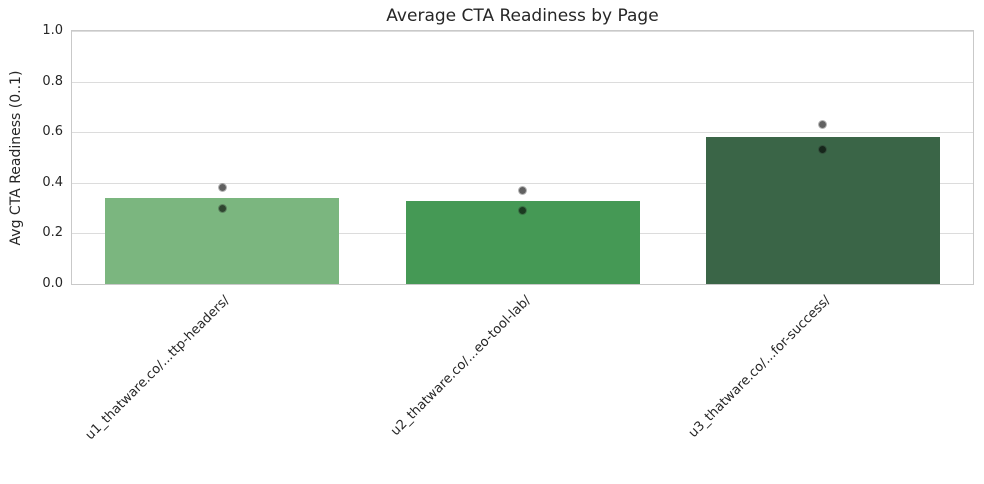  Describe the element at coordinates (52, 182) in the screenshot. I see `y-tick-label: 0.4` at that location.